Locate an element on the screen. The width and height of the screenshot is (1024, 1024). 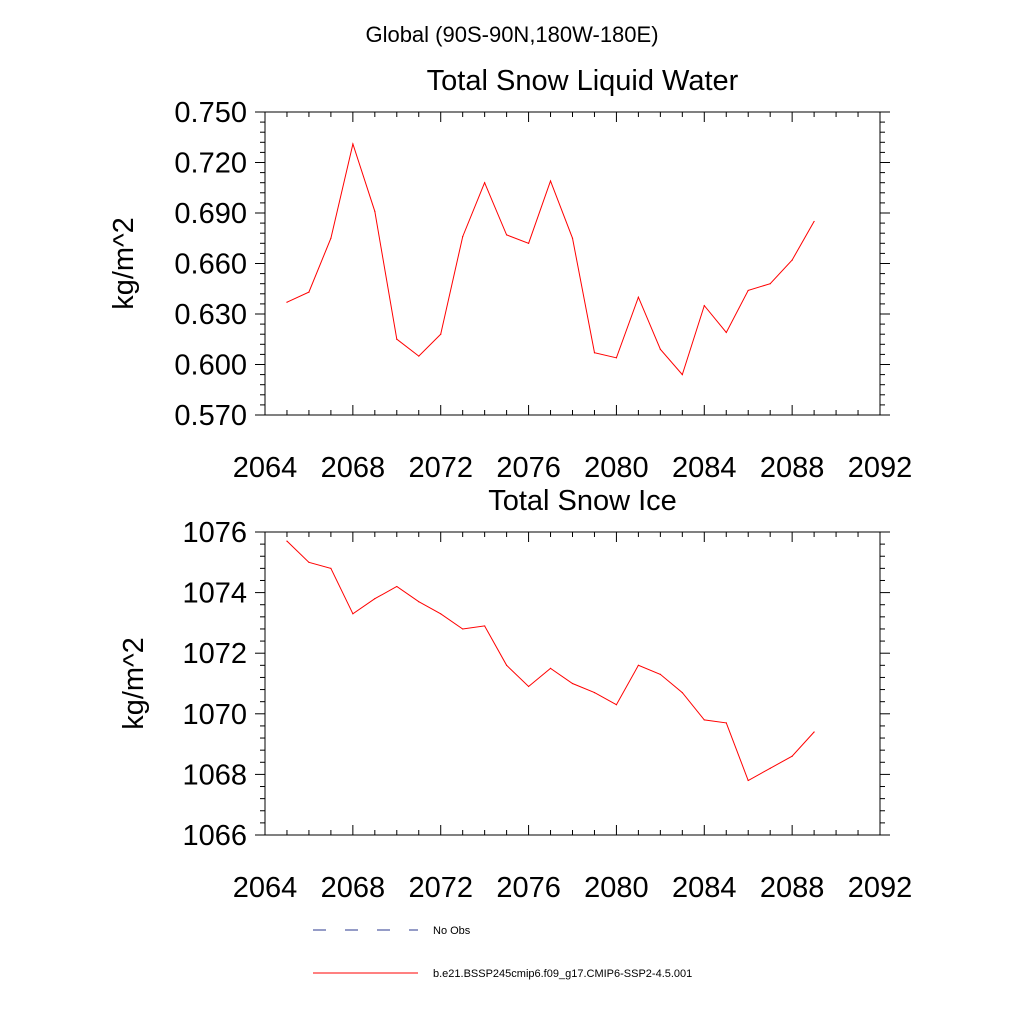
y-tick-label: 0.690 is located at coordinates (210, 214).